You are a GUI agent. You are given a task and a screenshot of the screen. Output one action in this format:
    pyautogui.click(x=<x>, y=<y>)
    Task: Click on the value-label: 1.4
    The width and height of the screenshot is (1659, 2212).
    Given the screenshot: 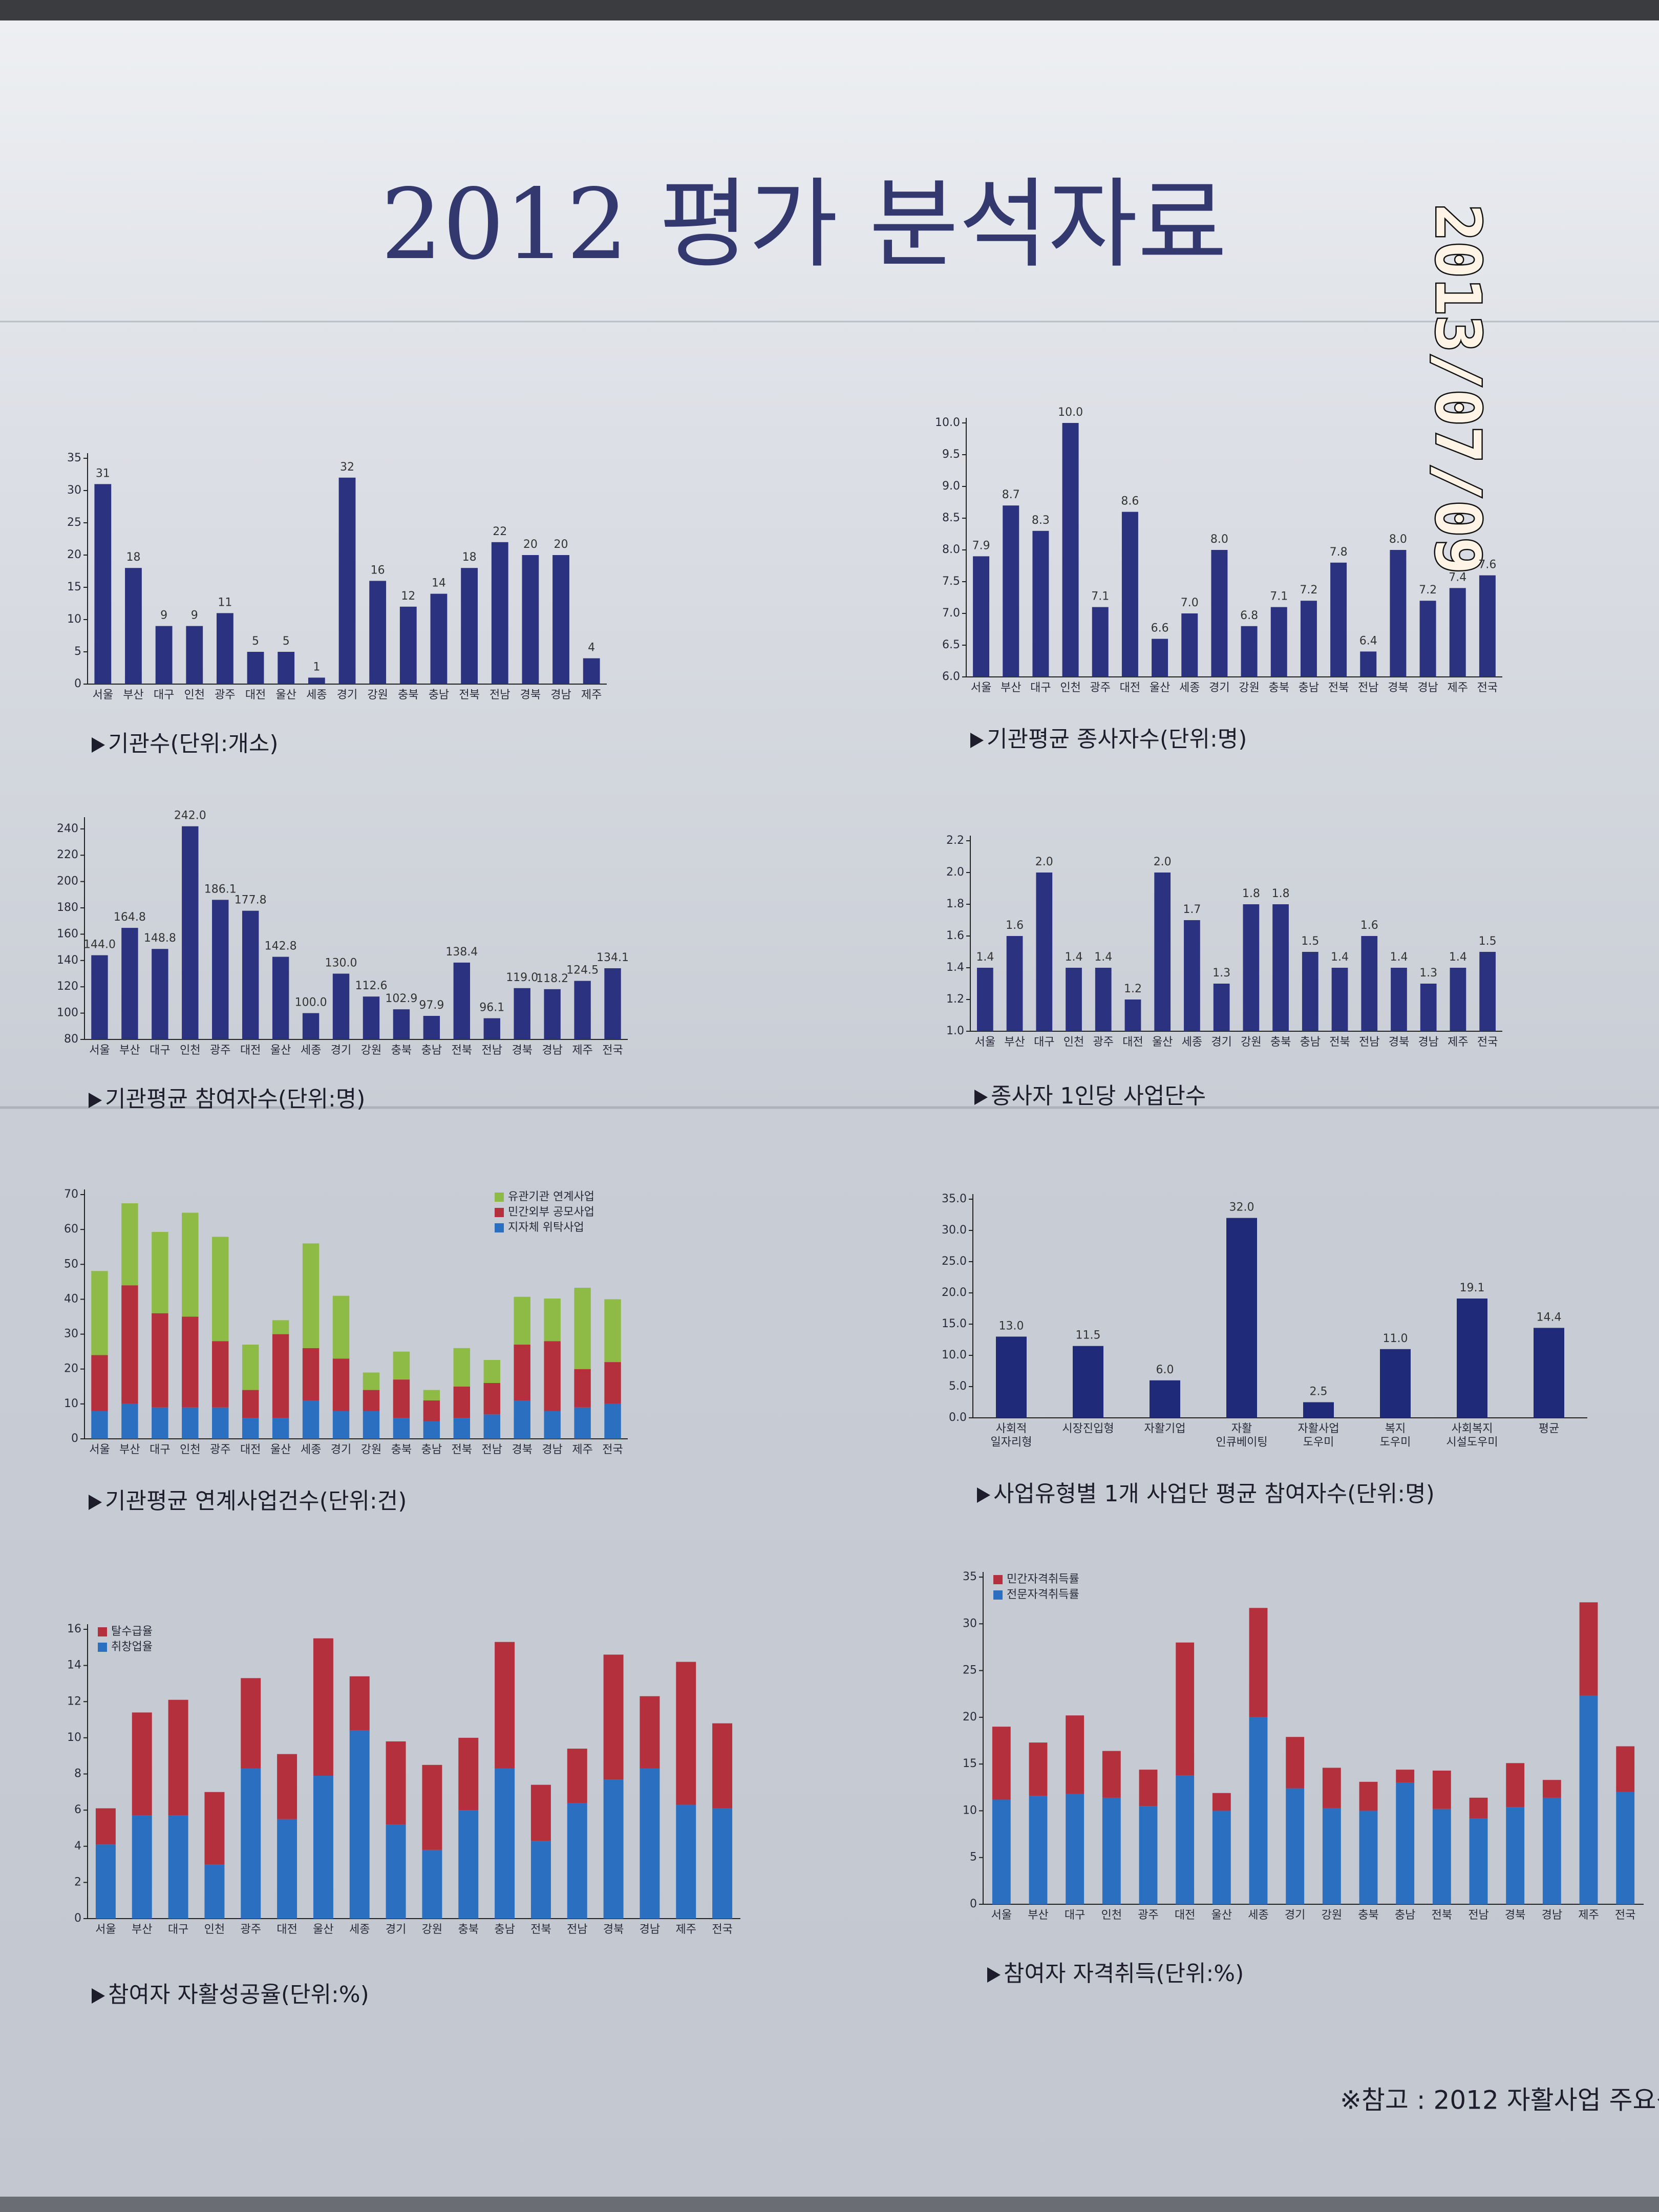 What is the action you would take?
    pyautogui.click(x=985, y=958)
    